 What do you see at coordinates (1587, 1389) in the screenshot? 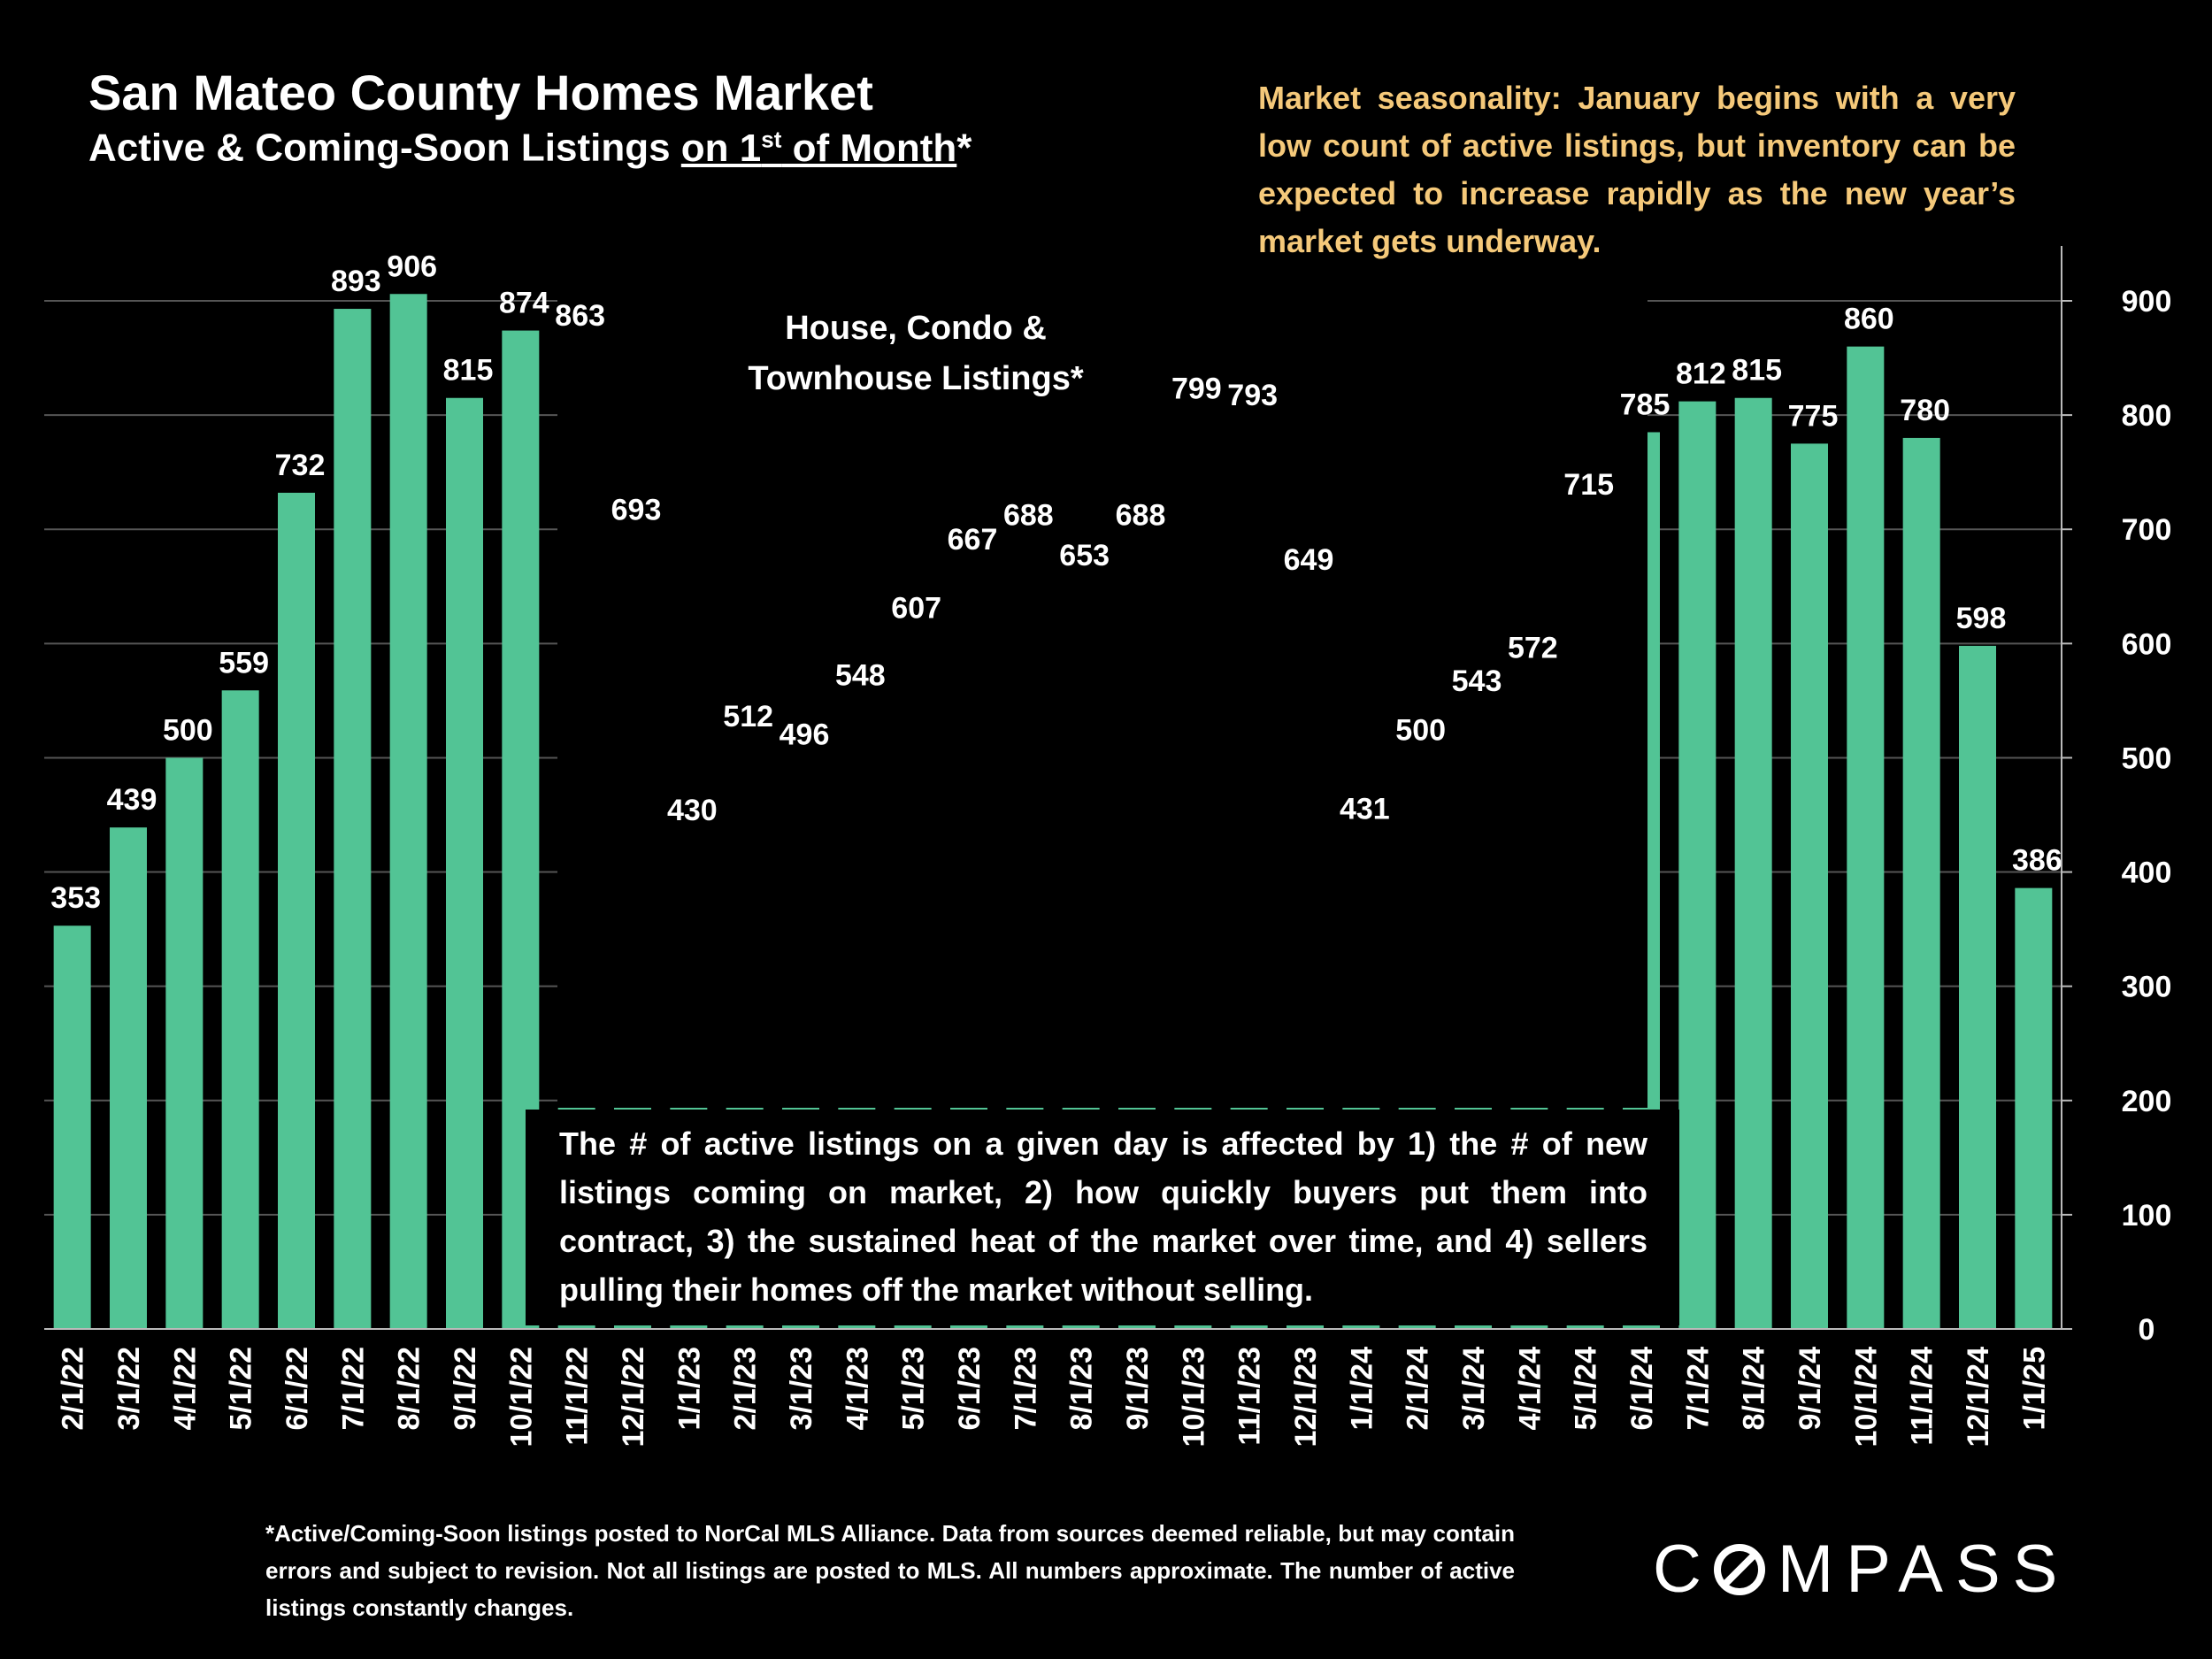
I see `x-tick-label: 5/1/24` at bounding box center [1587, 1389].